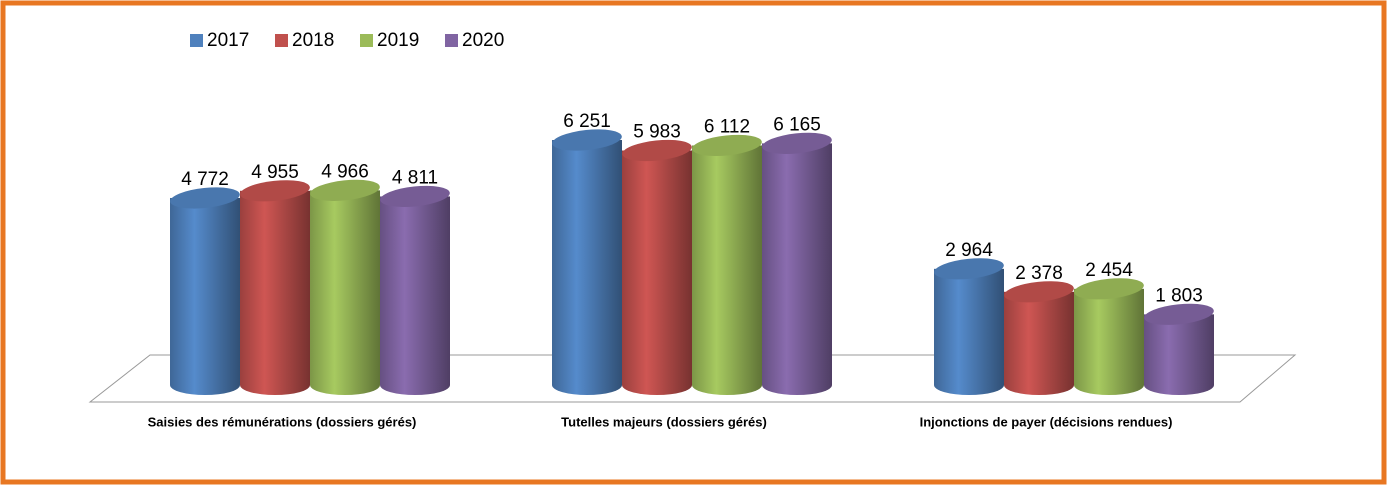 The height and width of the screenshot is (490, 1387). What do you see at coordinates (657, 132) in the screenshot?
I see `value-label: 5 983` at bounding box center [657, 132].